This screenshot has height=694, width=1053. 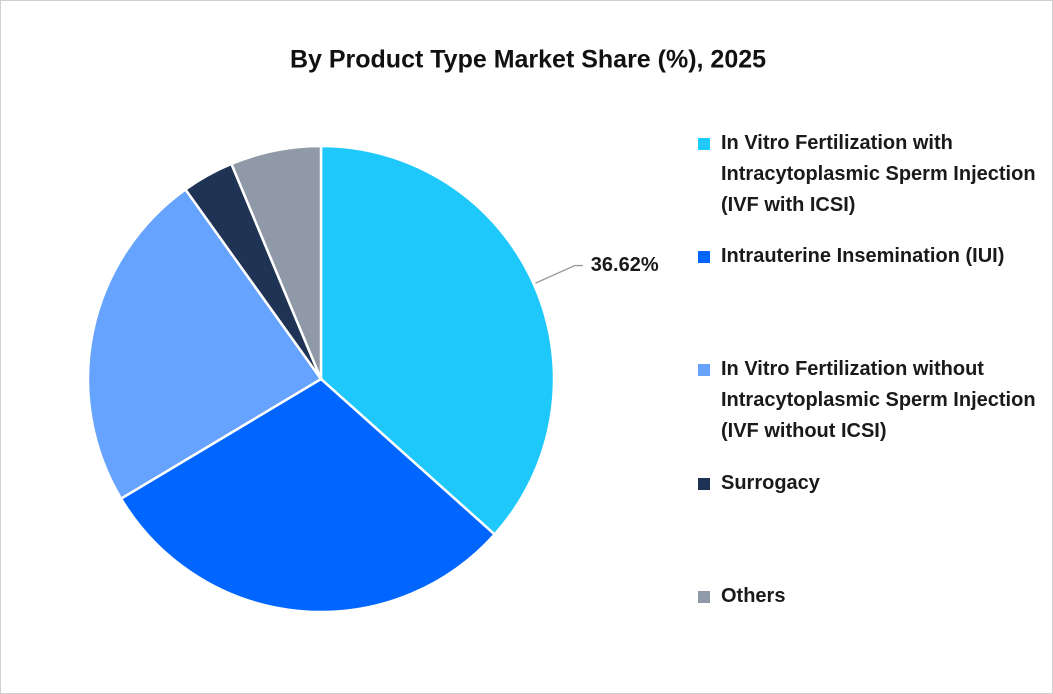 I want to click on chart-title: By Product Type Market Share (%), 2025, so click(x=528, y=60).